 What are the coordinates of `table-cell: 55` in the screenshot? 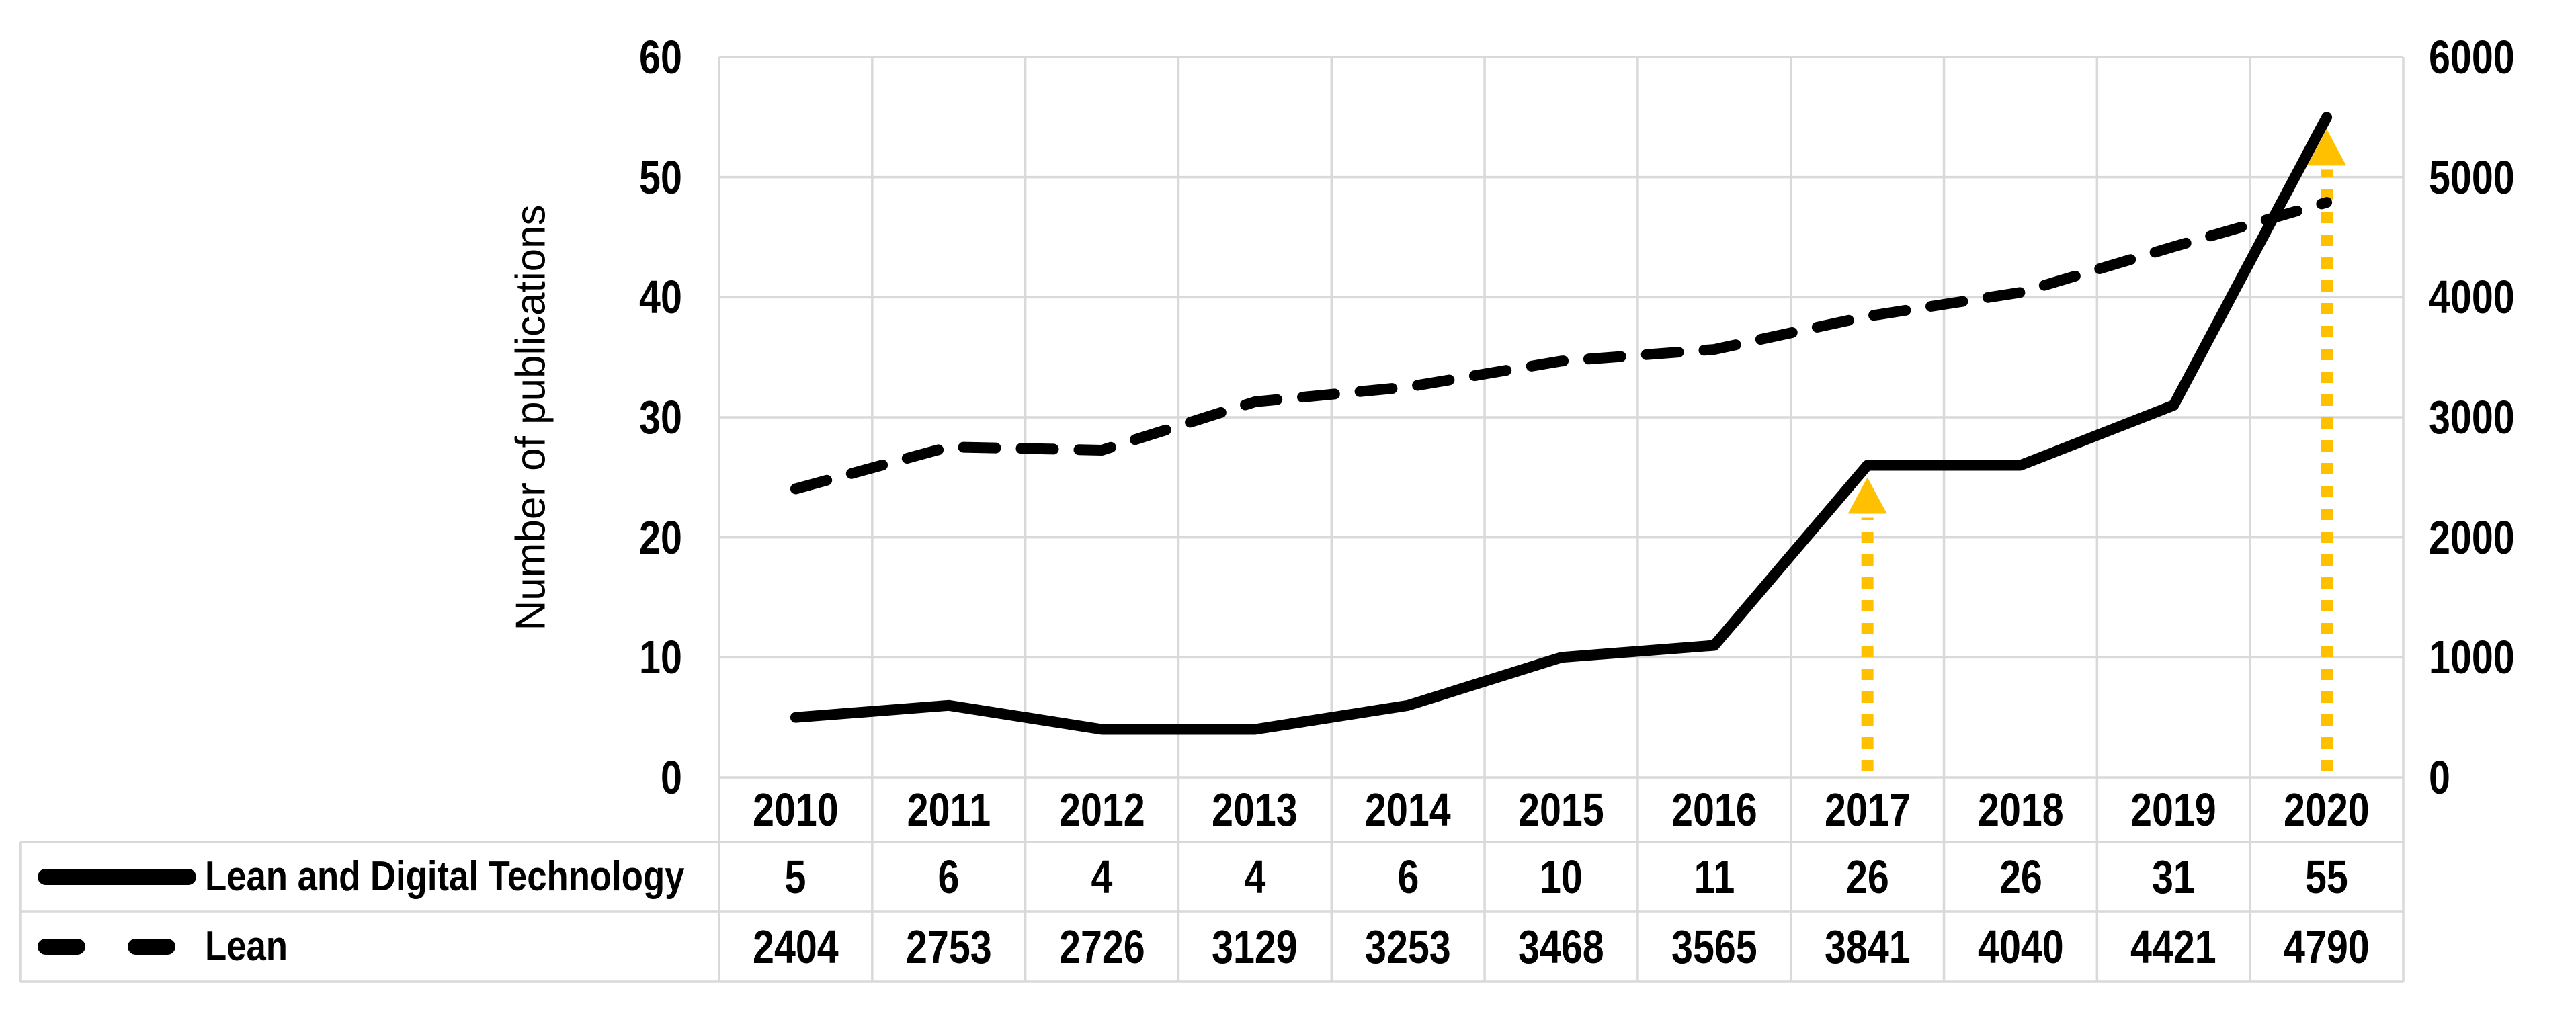 It's located at (2326, 877).